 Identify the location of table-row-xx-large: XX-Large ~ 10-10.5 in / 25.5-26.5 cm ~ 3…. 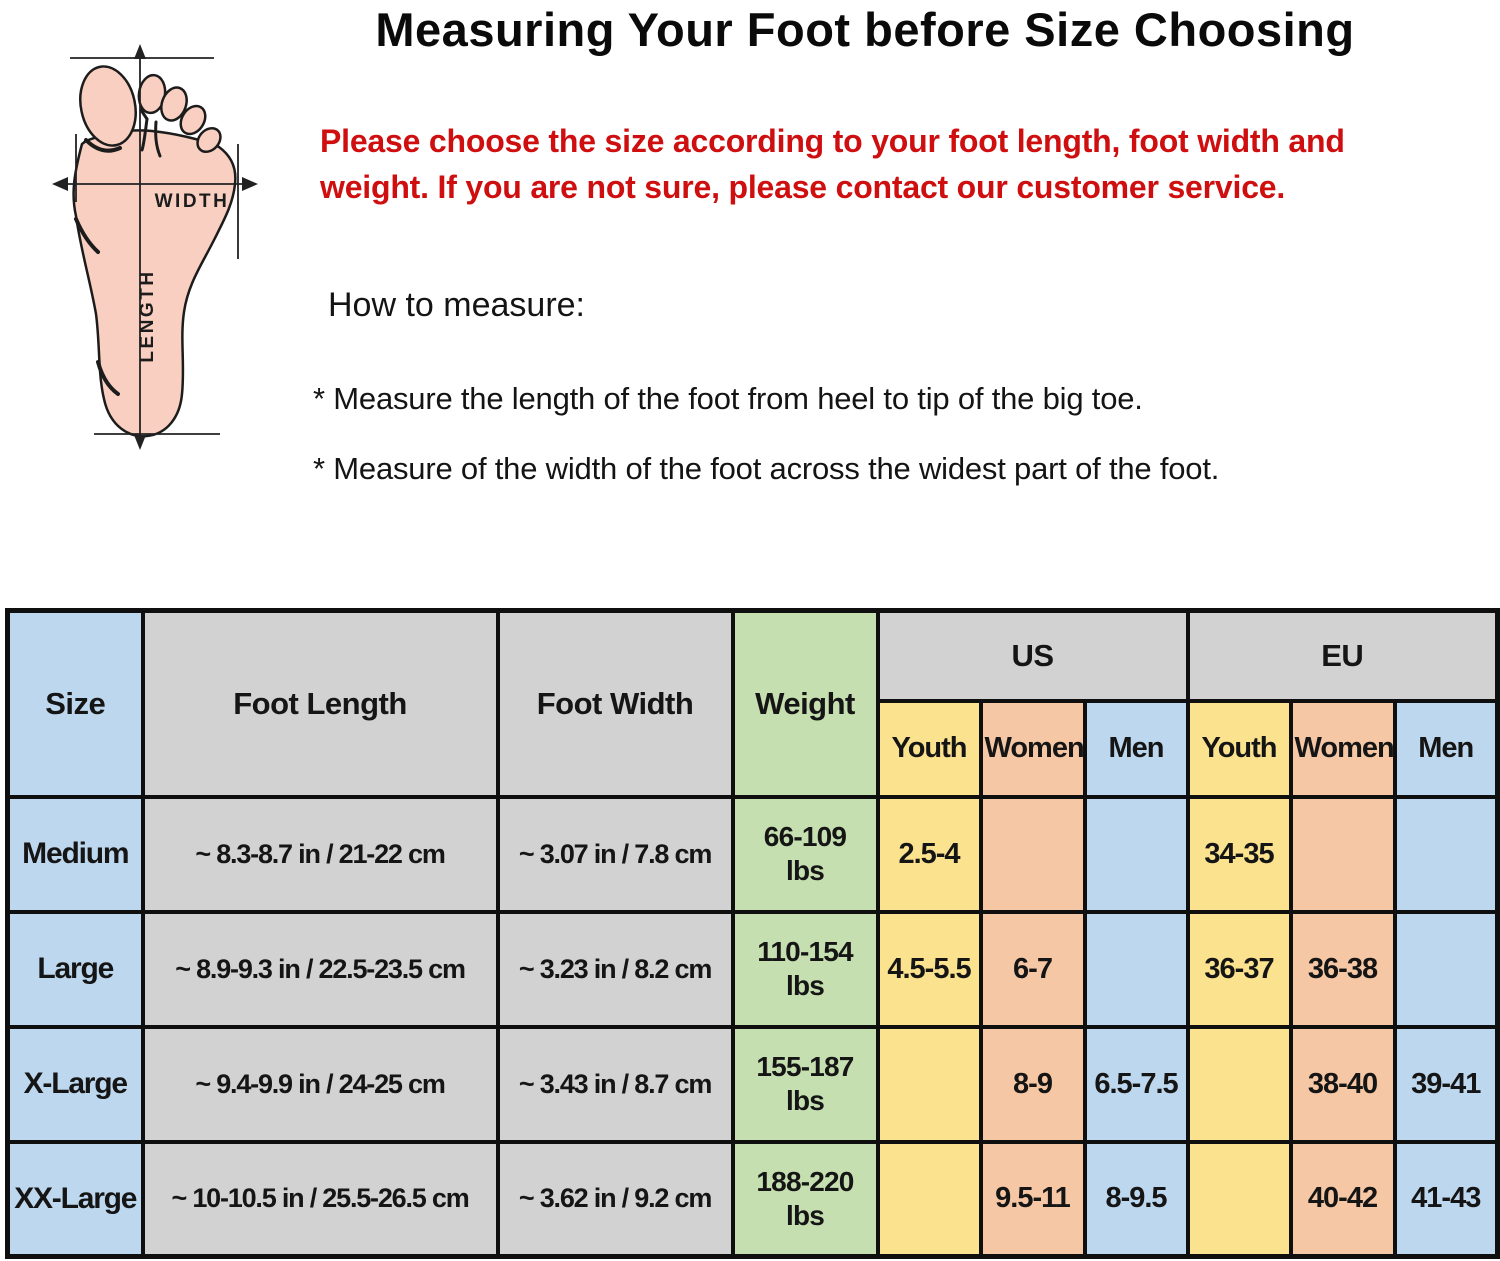
(752, 1199).